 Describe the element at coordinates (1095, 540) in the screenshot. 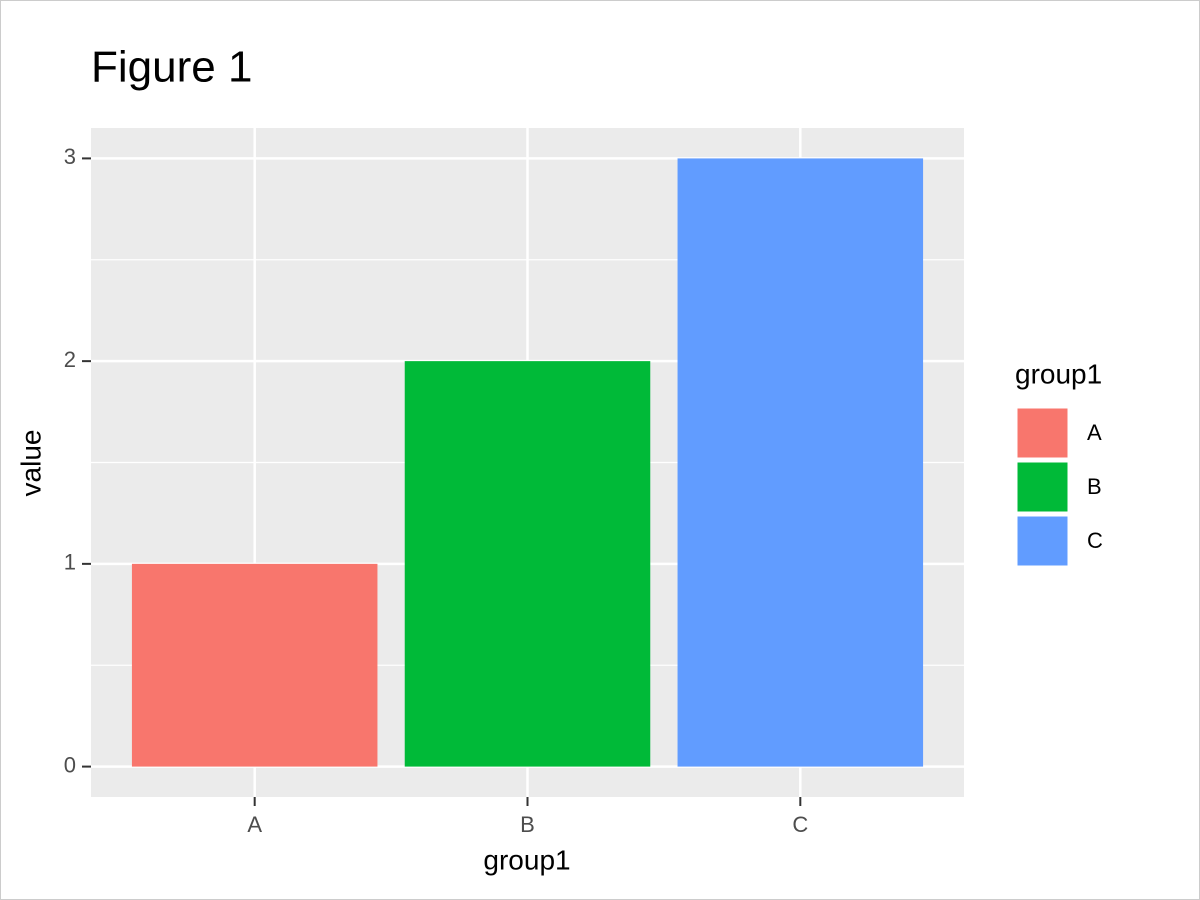

I see `legend-label: C` at that location.